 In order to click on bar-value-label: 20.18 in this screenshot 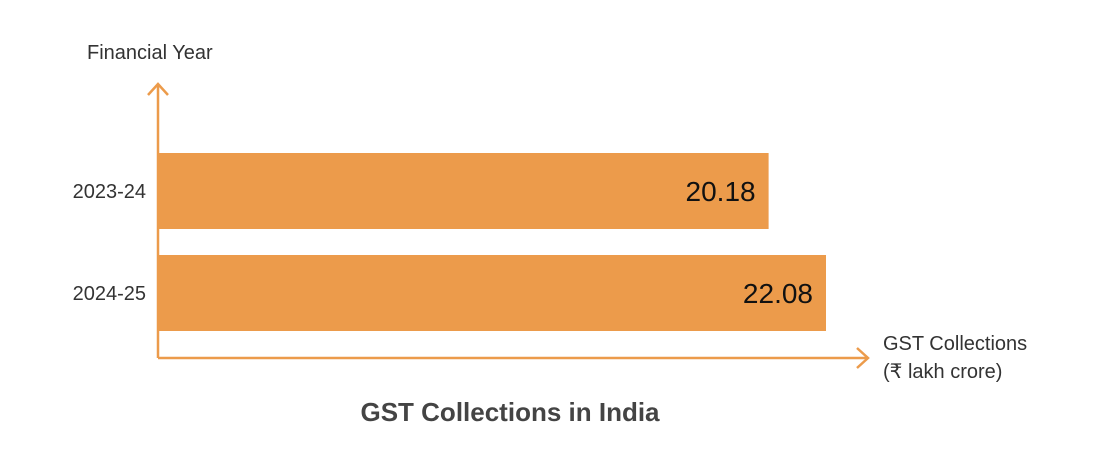, I will do `click(721, 191)`.